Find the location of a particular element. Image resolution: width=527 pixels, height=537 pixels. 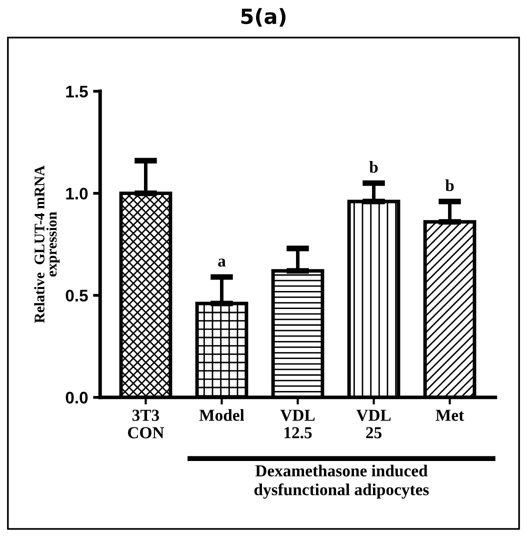

x-tick-label: Model is located at coordinates (221, 415).